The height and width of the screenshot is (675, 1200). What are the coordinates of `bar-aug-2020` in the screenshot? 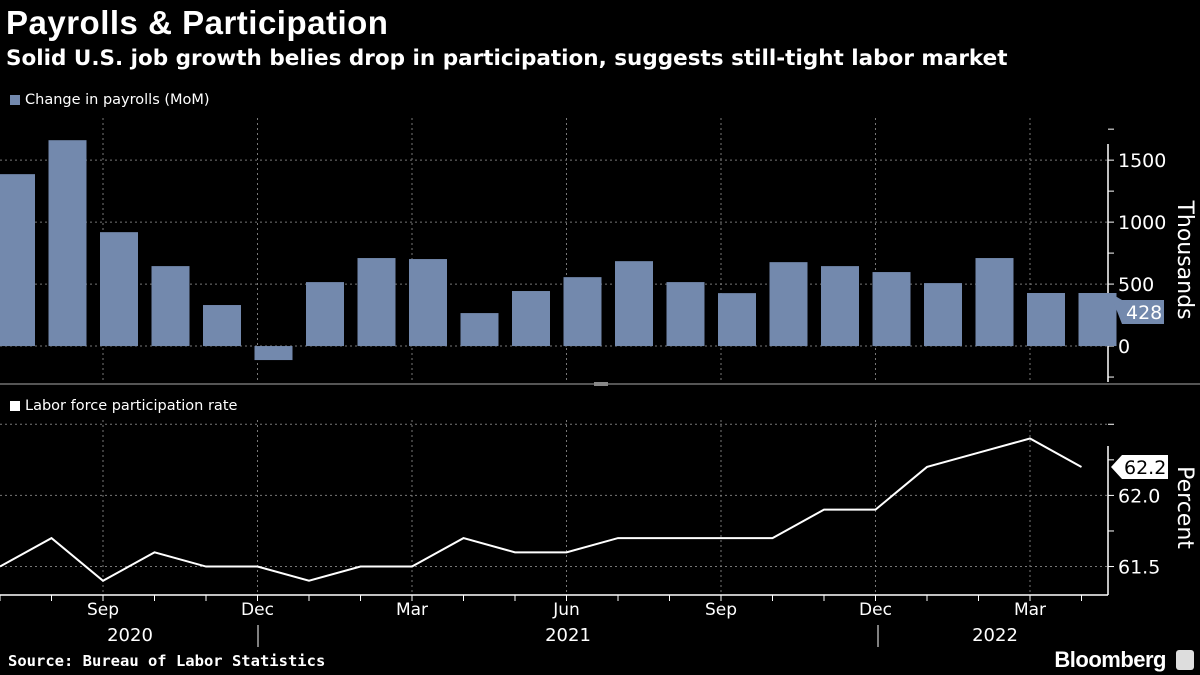 It's located at (67, 243).